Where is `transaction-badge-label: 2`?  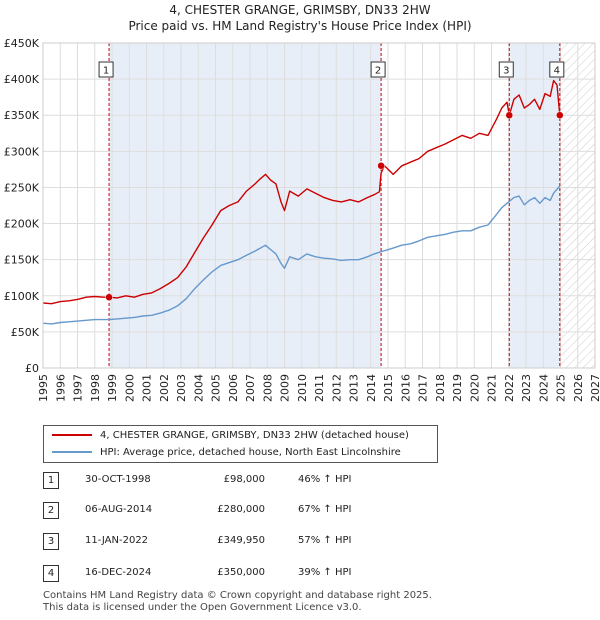
transaction-badge-label: 2 is located at coordinates (378, 71).